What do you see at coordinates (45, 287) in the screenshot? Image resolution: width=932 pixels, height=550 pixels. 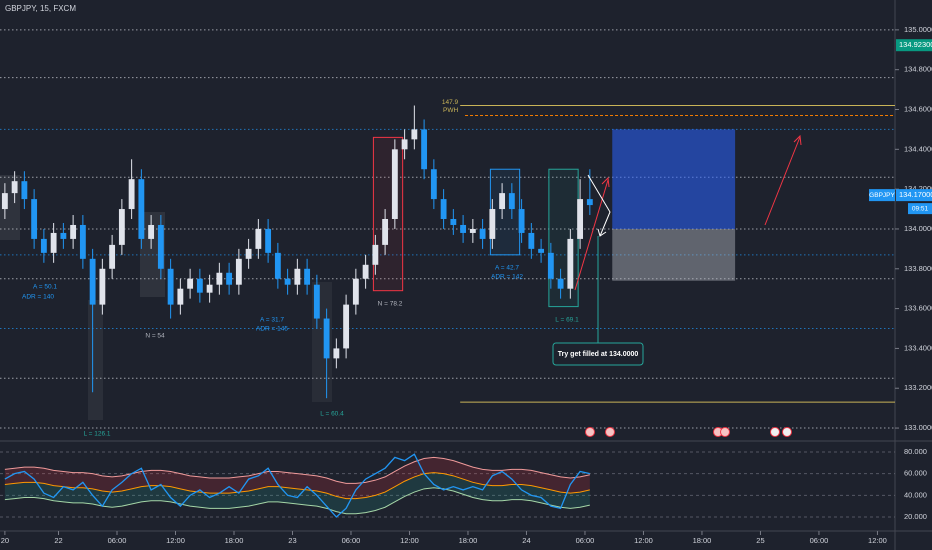 I see `annotation: A = 50.1` at bounding box center [45, 287].